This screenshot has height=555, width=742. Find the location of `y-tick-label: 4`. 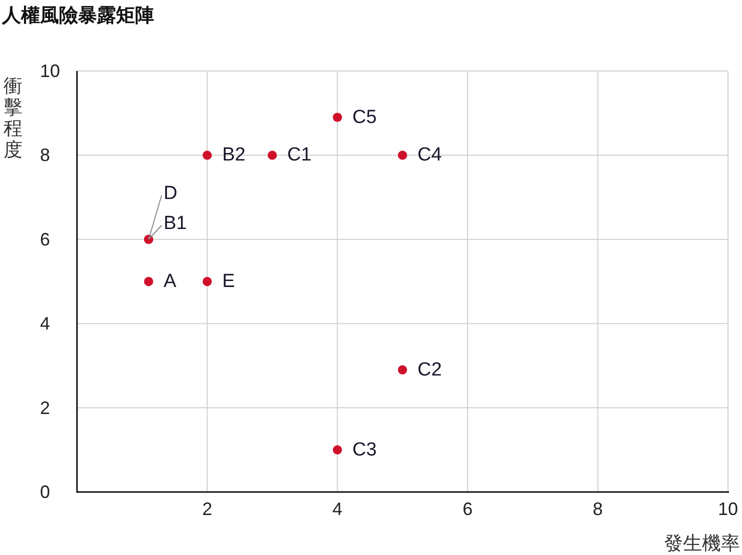

y-tick-label: 4 is located at coordinates (45, 324).